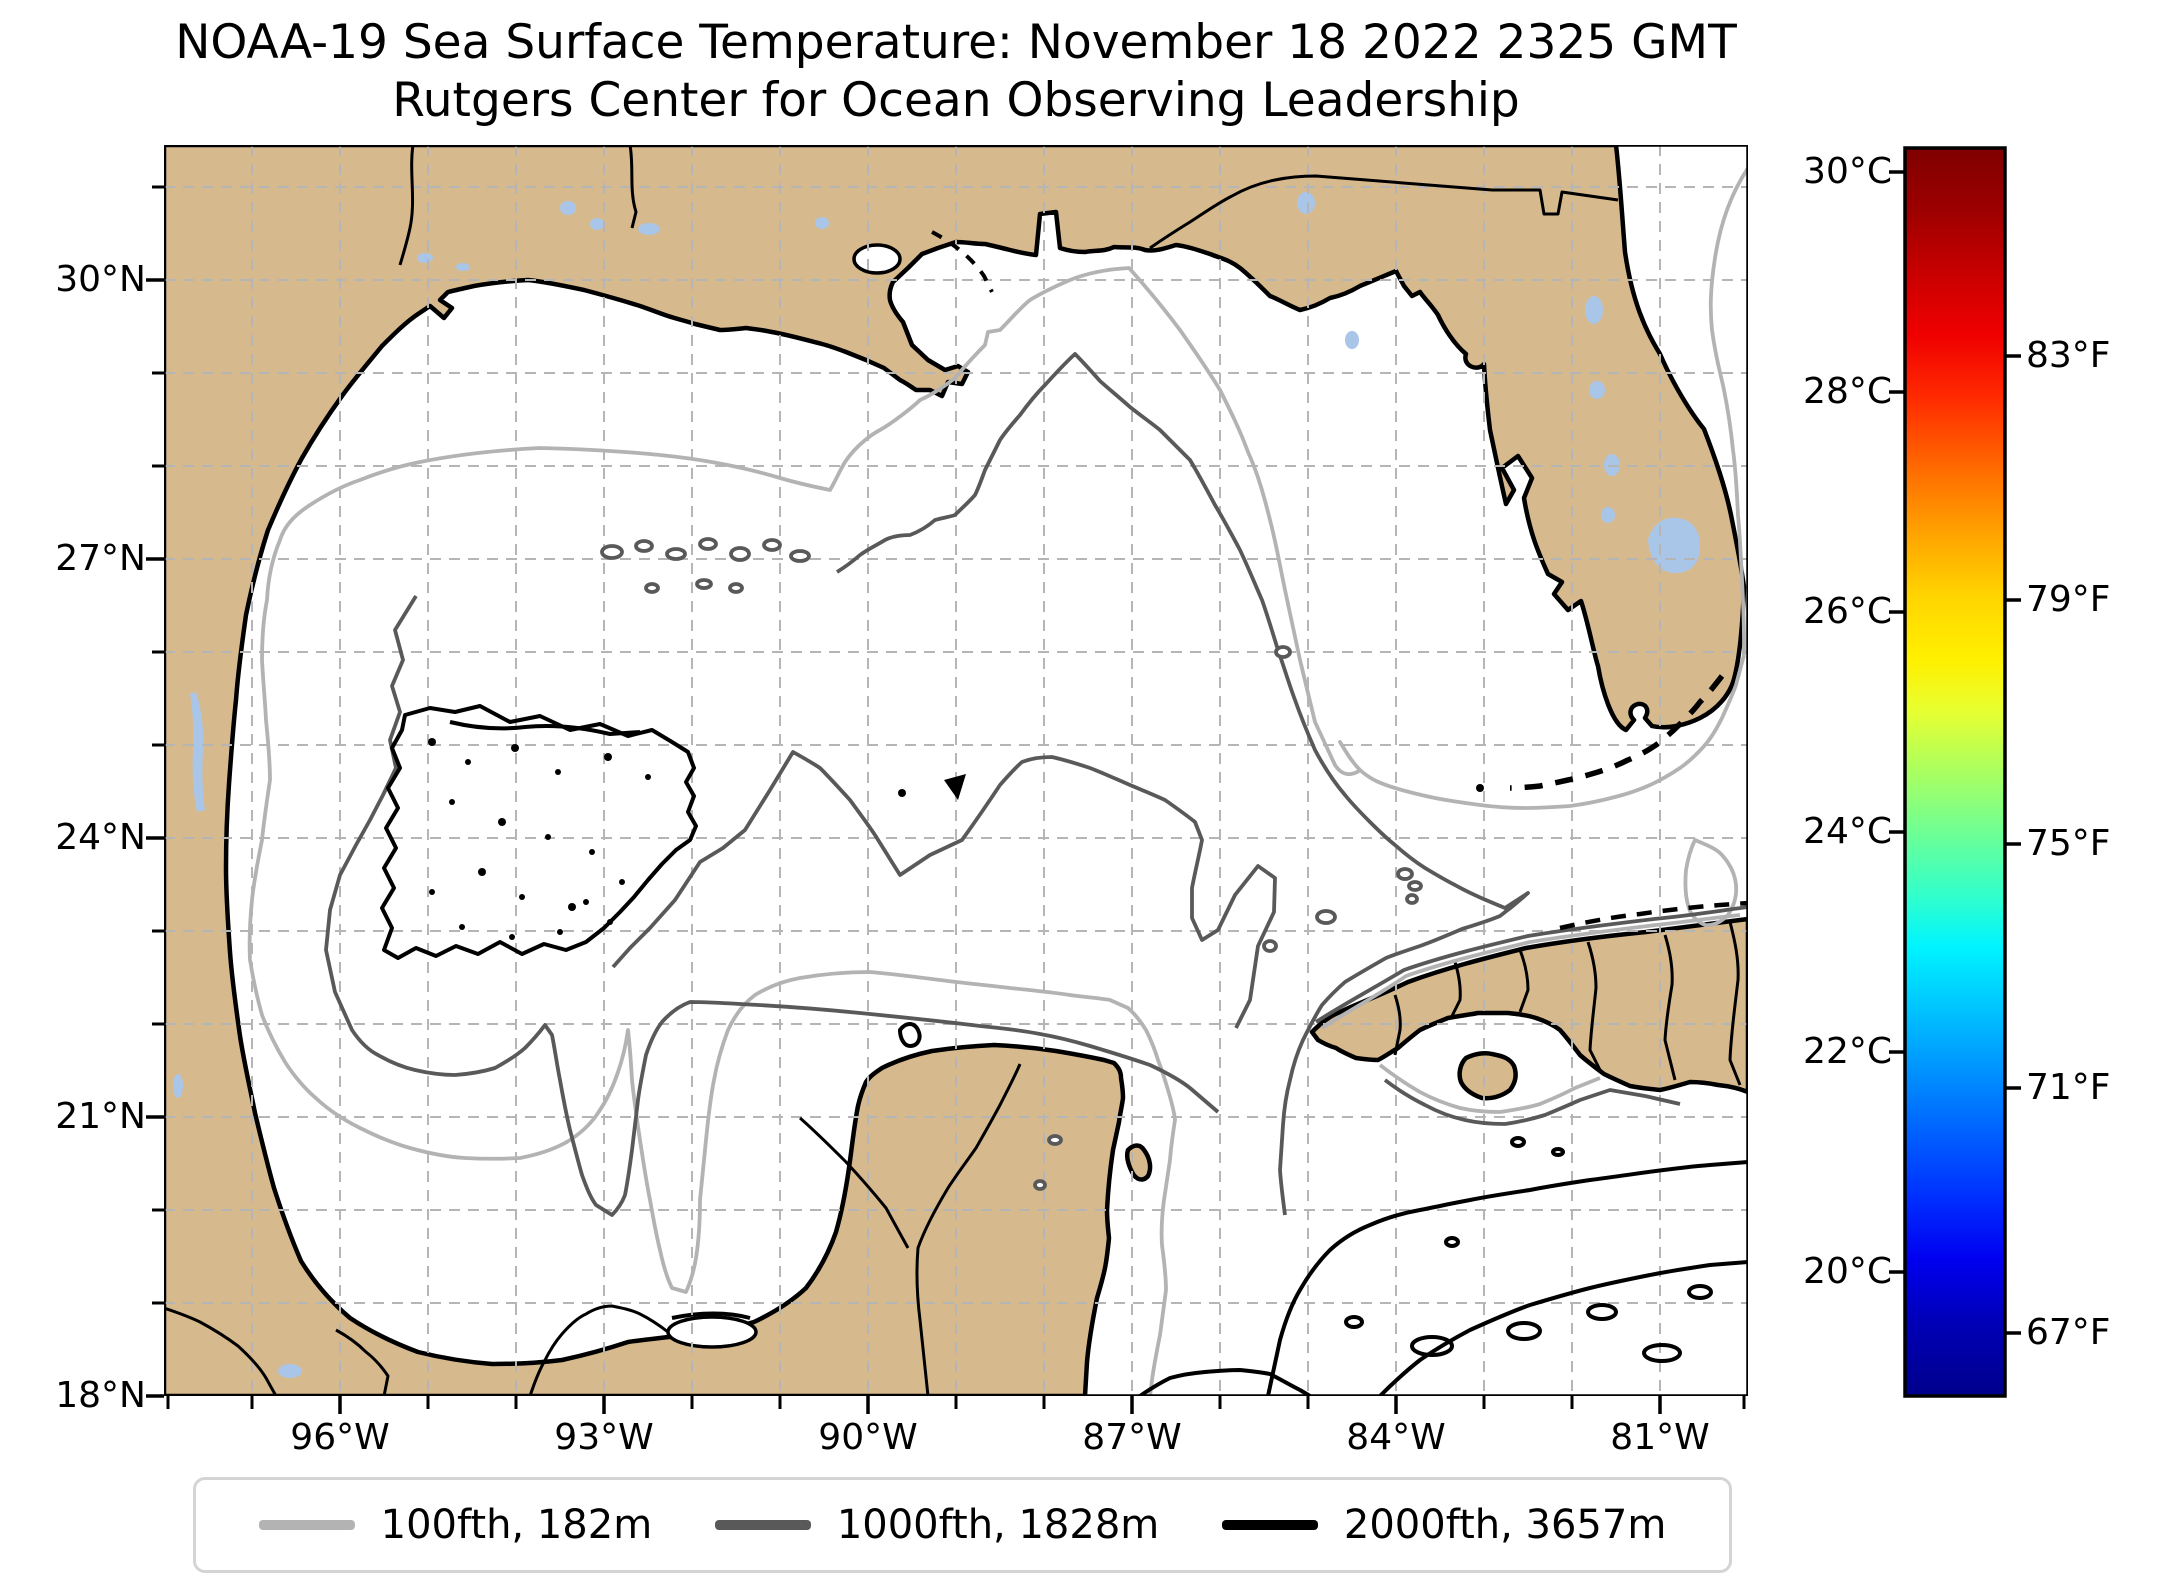 Image resolution: width=2160 pixels, height=1582 pixels. What do you see at coordinates (100, 1395) in the screenshot?
I see `lat-label-18n: 18°N` at bounding box center [100, 1395].